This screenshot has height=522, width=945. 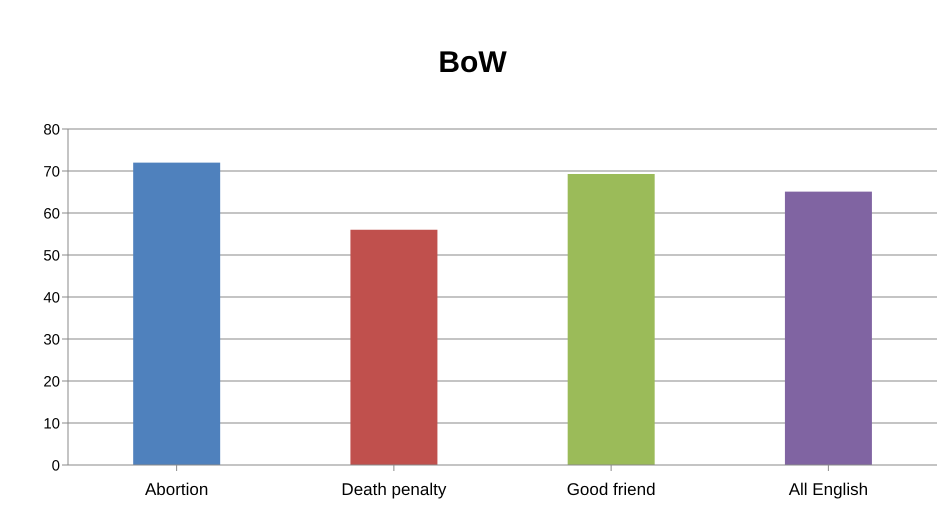 I want to click on y-tick-label: 10, so click(x=51, y=423).